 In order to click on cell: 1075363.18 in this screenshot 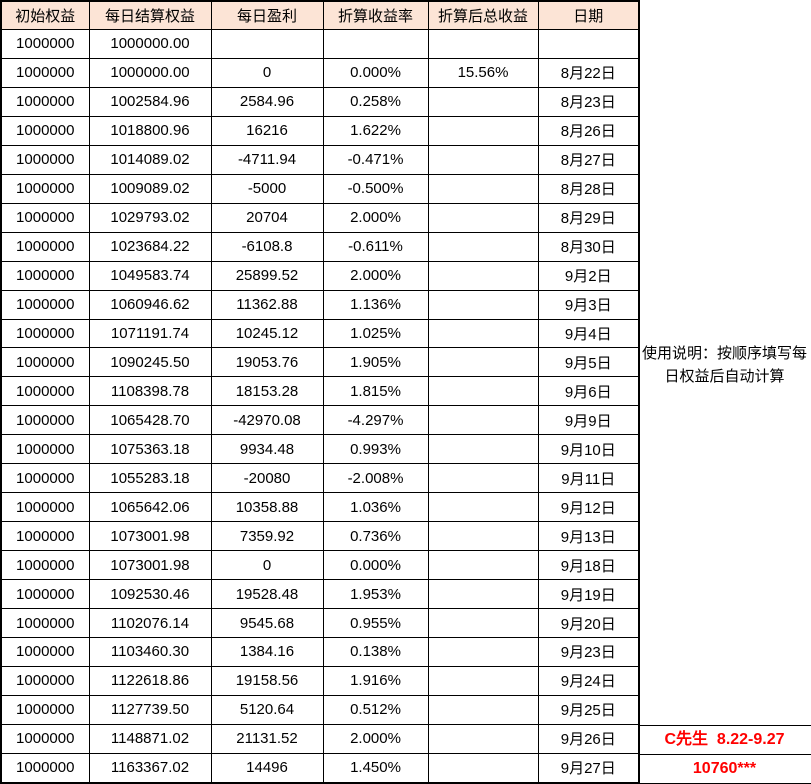, I will do `click(150, 449)`.